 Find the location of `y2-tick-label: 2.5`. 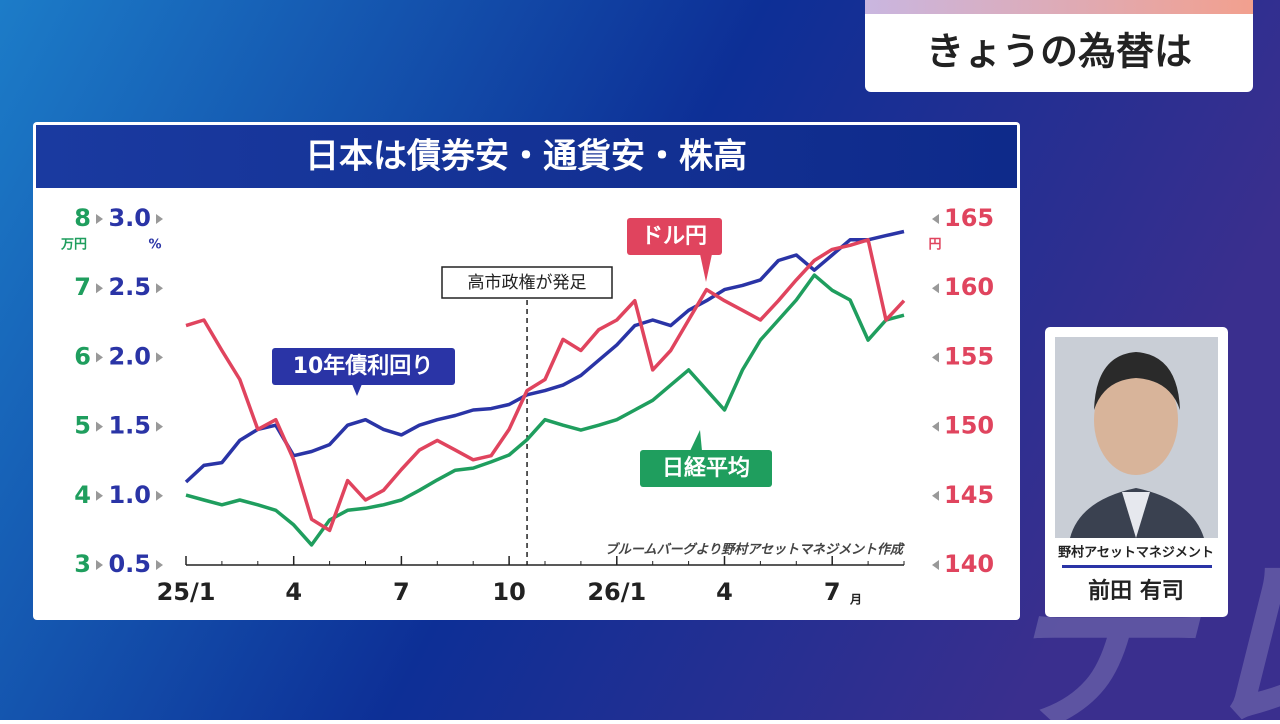

y2-tick-label: 2.5 is located at coordinates (129, 287).